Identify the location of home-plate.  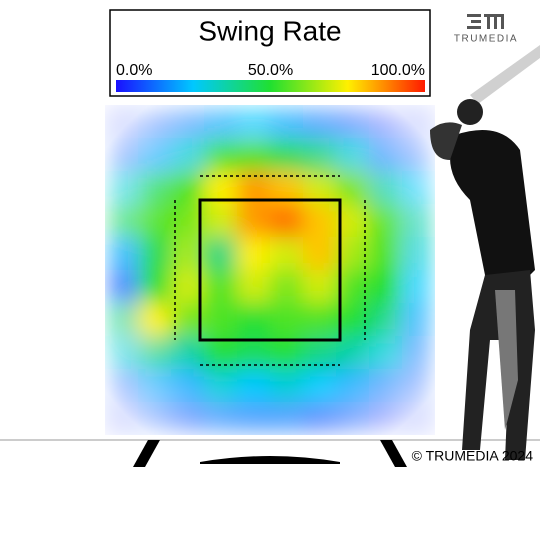
(270, 453).